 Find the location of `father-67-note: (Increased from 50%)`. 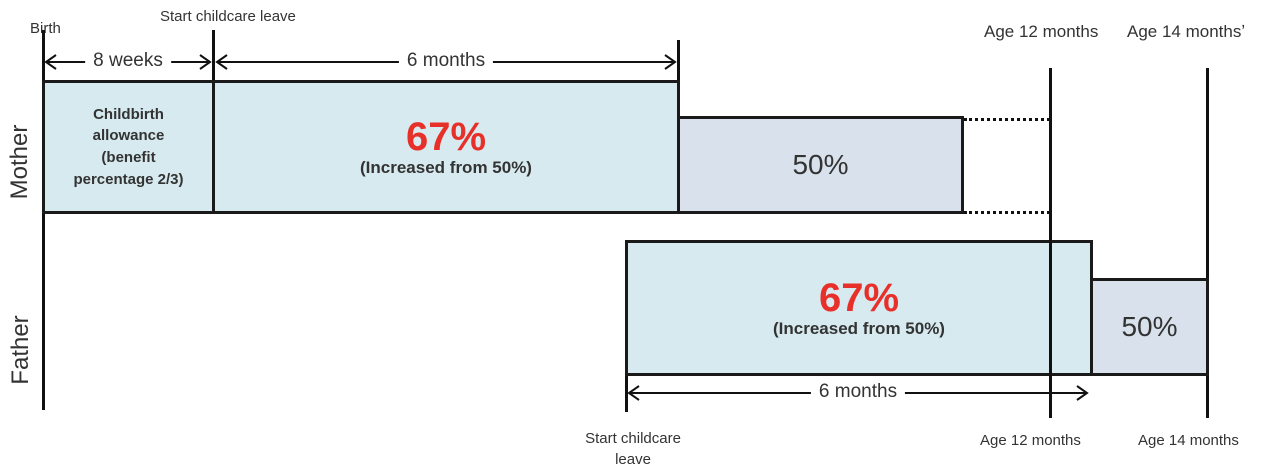

father-67-note: (Increased from 50%) is located at coordinates (859, 328).